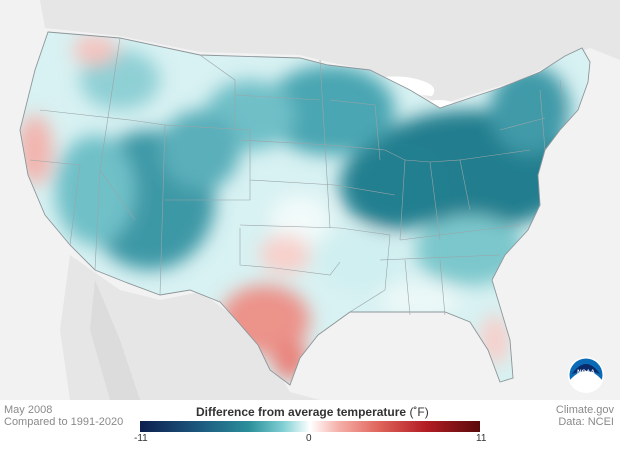 Image resolution: width=620 pixels, height=450 pixels. I want to click on noaa-logo-text: NOAA, so click(586, 373).